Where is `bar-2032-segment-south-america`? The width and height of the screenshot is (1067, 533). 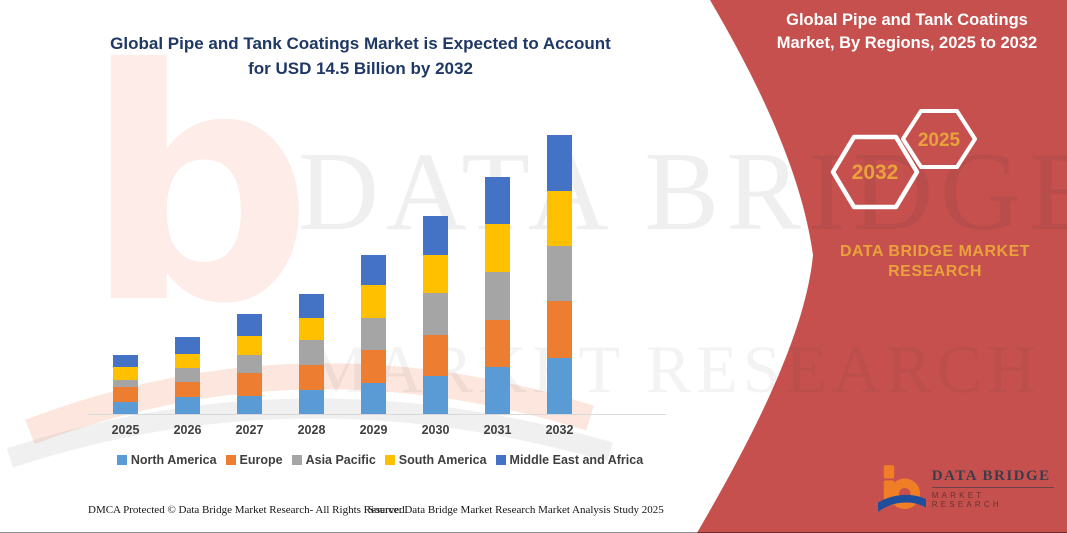 bar-2032-segment-south-america is located at coordinates (559, 218).